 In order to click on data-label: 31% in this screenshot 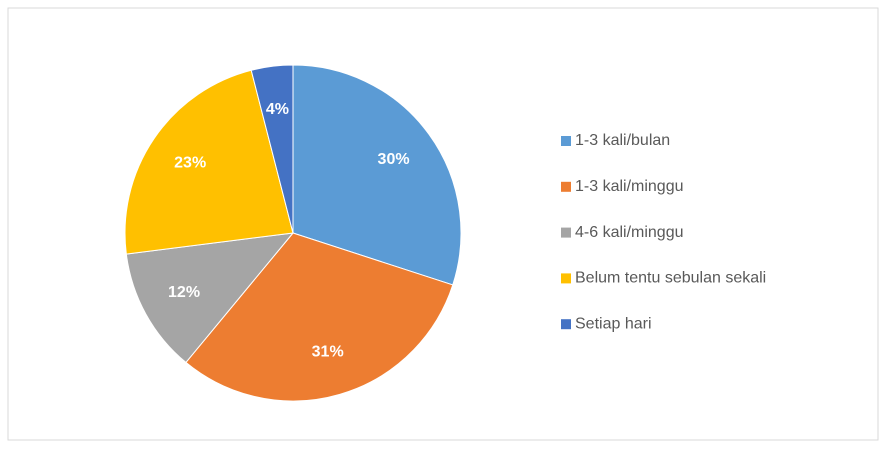, I will do `click(328, 352)`.